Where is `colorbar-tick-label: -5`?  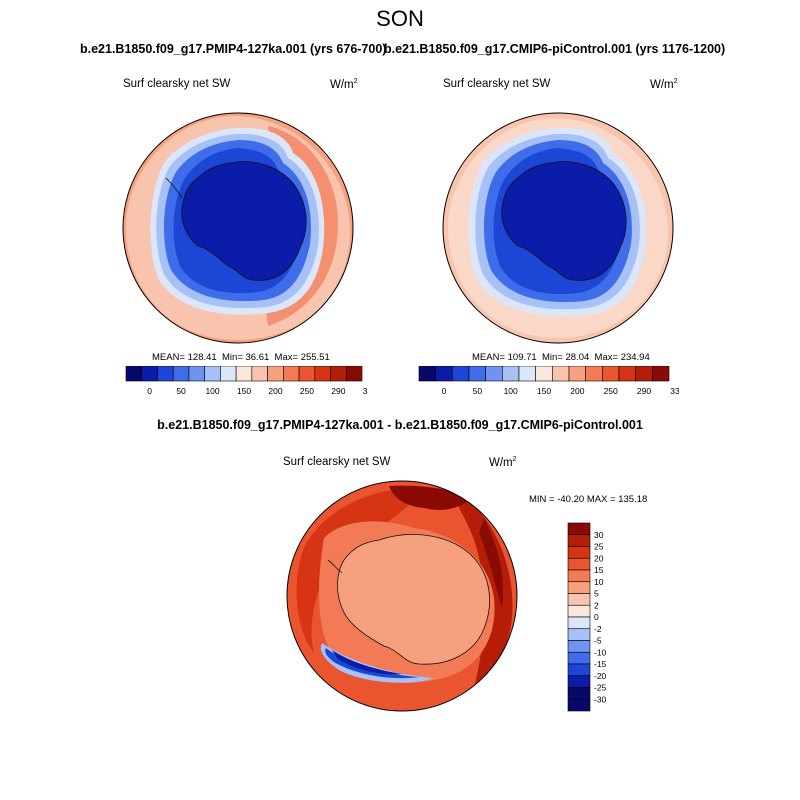
colorbar-tick-label: -5 is located at coordinates (598, 641).